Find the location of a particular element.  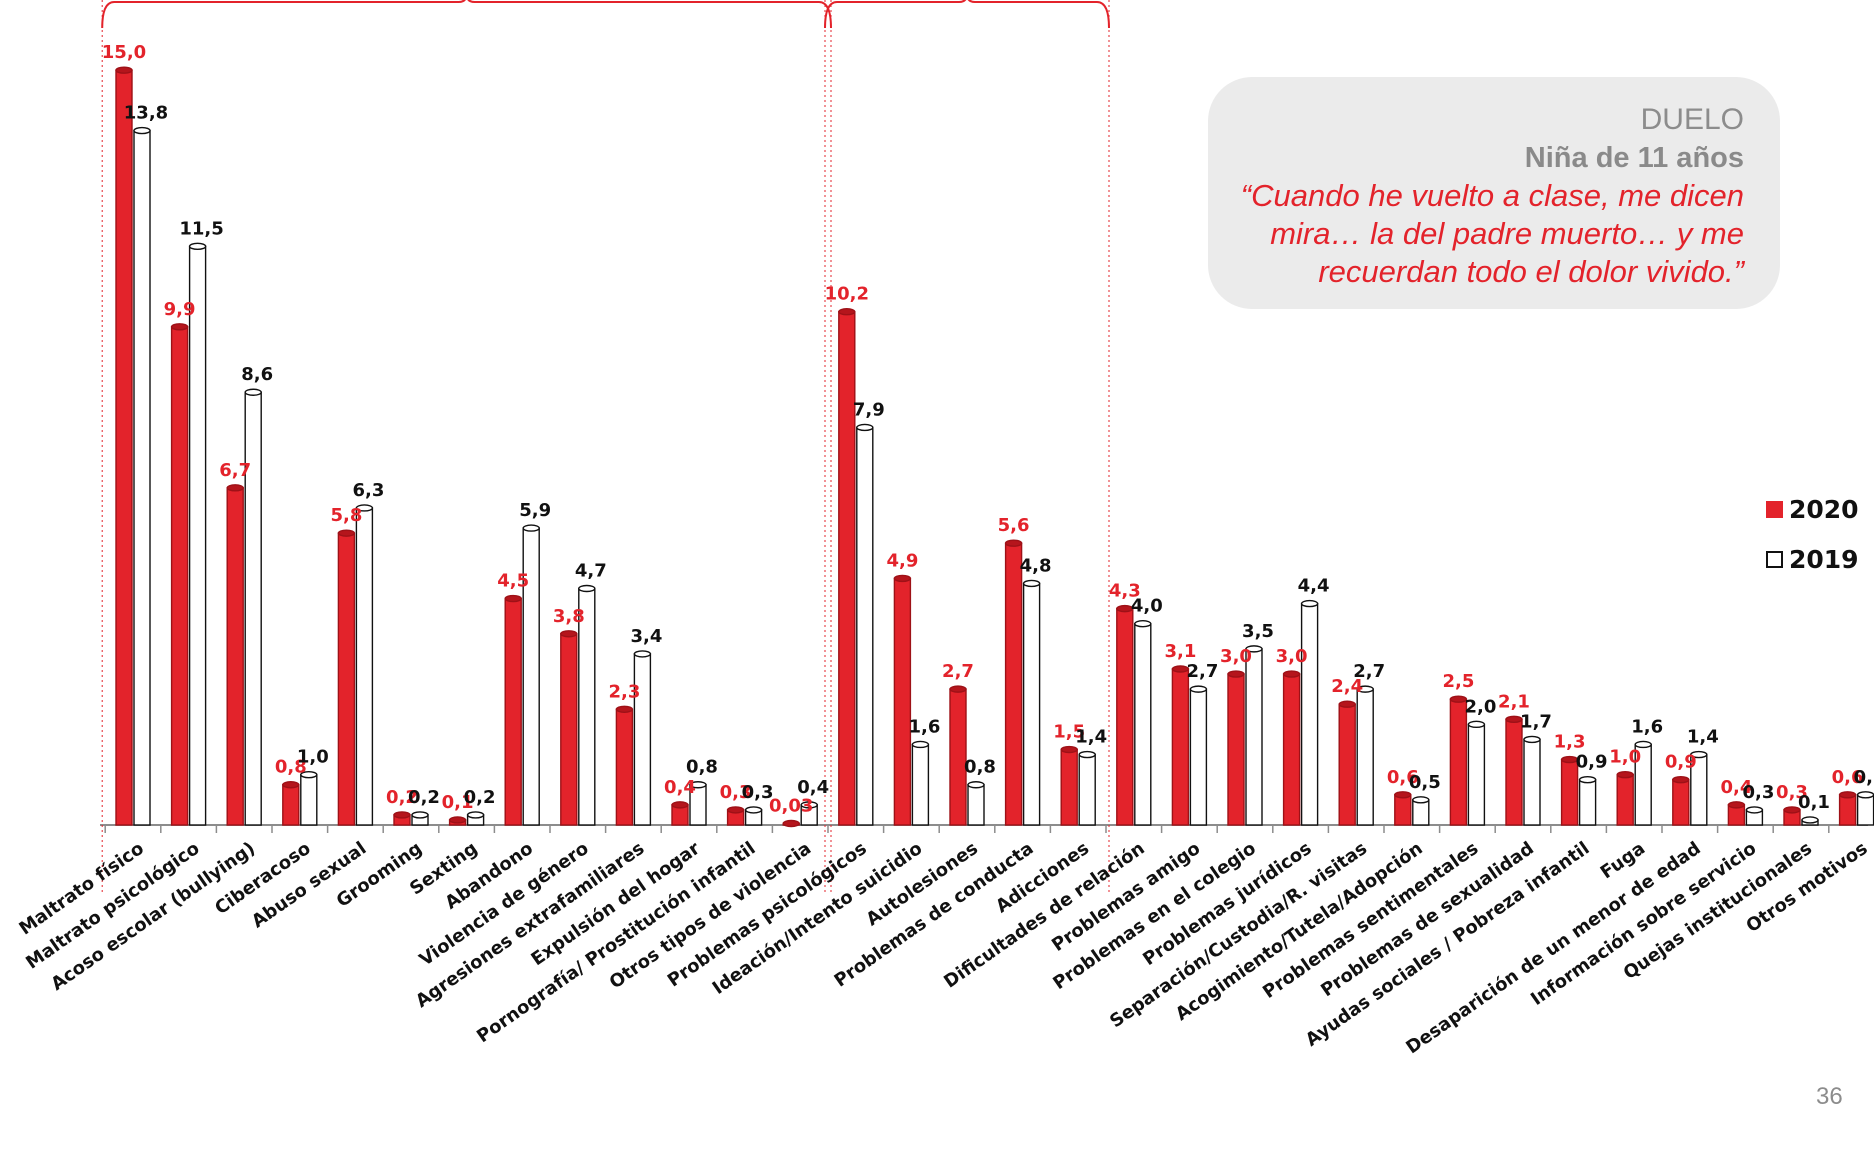

data-label-2019: 4,7 is located at coordinates (591, 570).